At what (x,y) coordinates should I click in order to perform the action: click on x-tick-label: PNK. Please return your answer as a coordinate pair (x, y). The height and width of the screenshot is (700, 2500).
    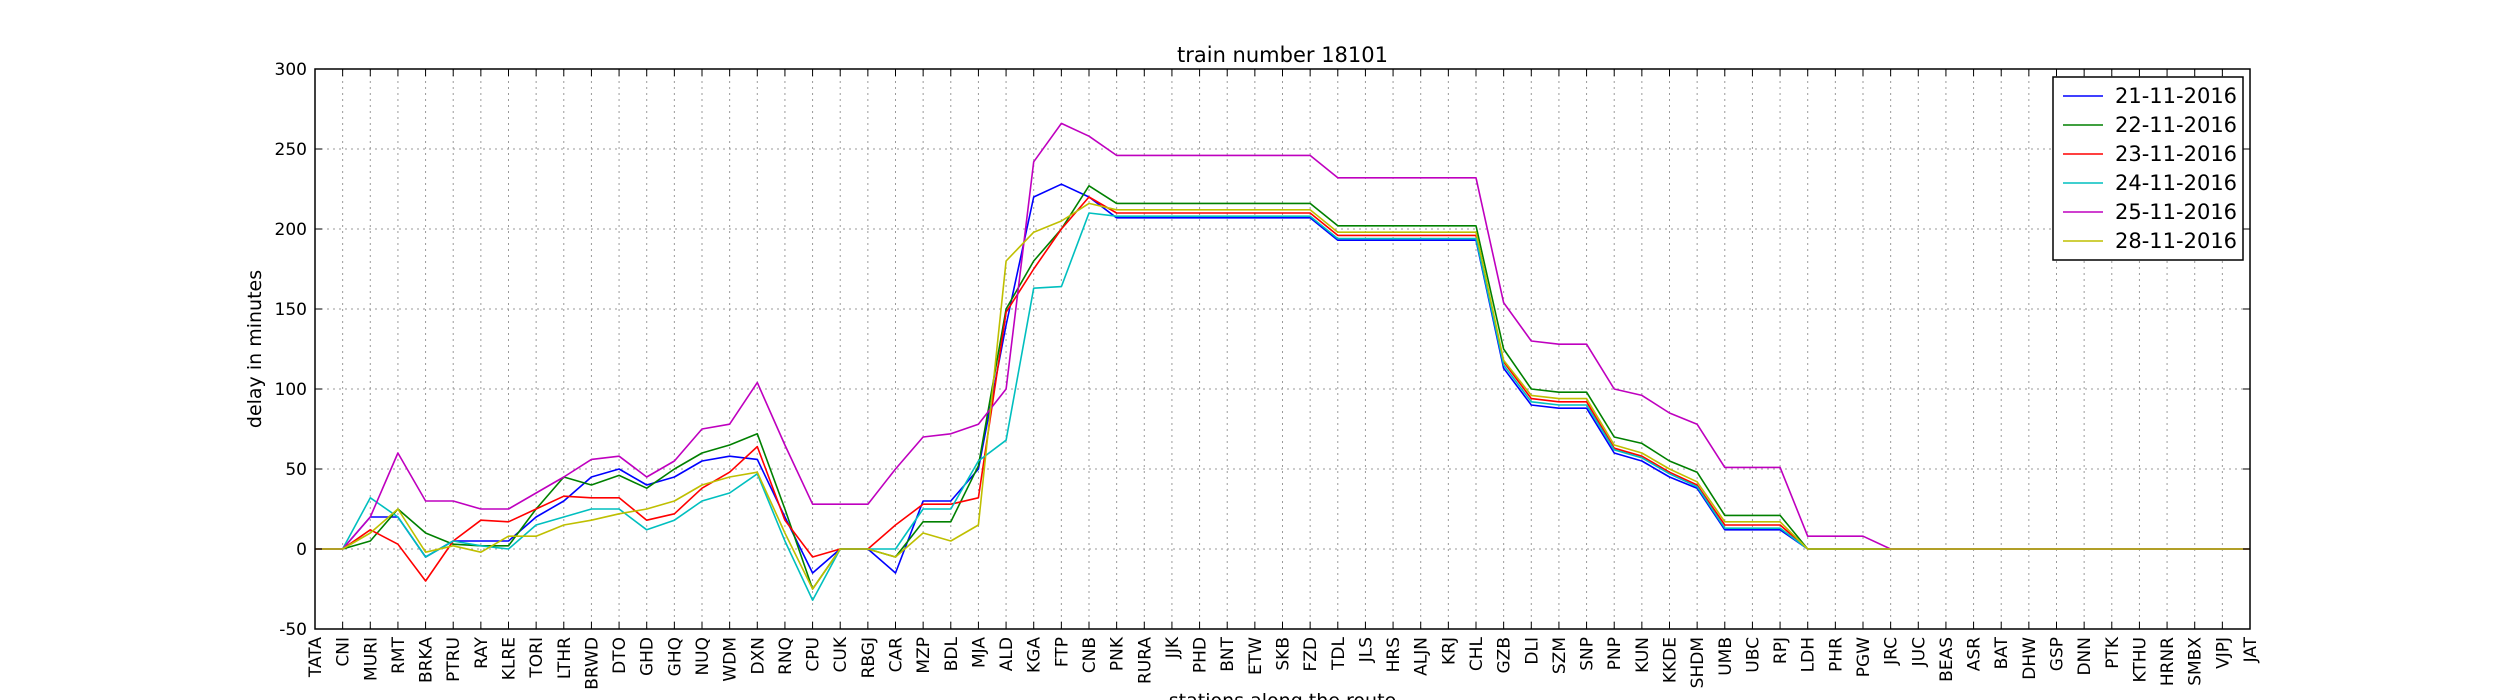
    Looking at the image, I should click on (1118, 653).